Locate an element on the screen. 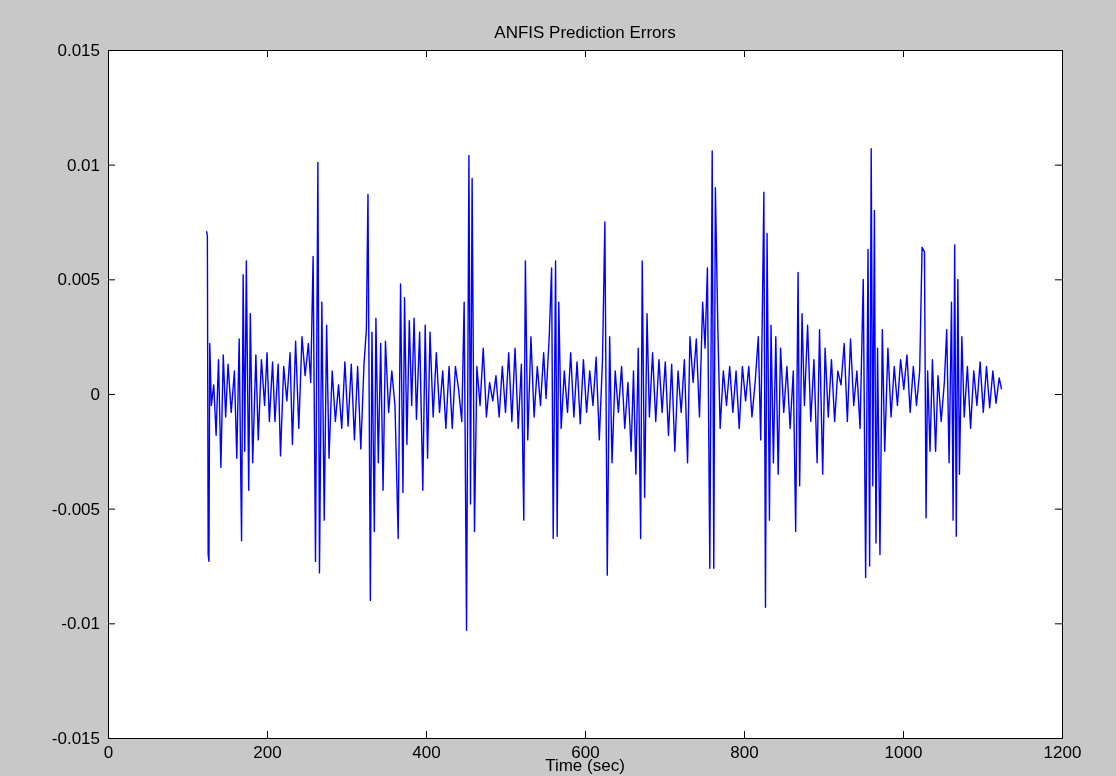  y-tick-label: -0.01 is located at coordinates (80, 624).